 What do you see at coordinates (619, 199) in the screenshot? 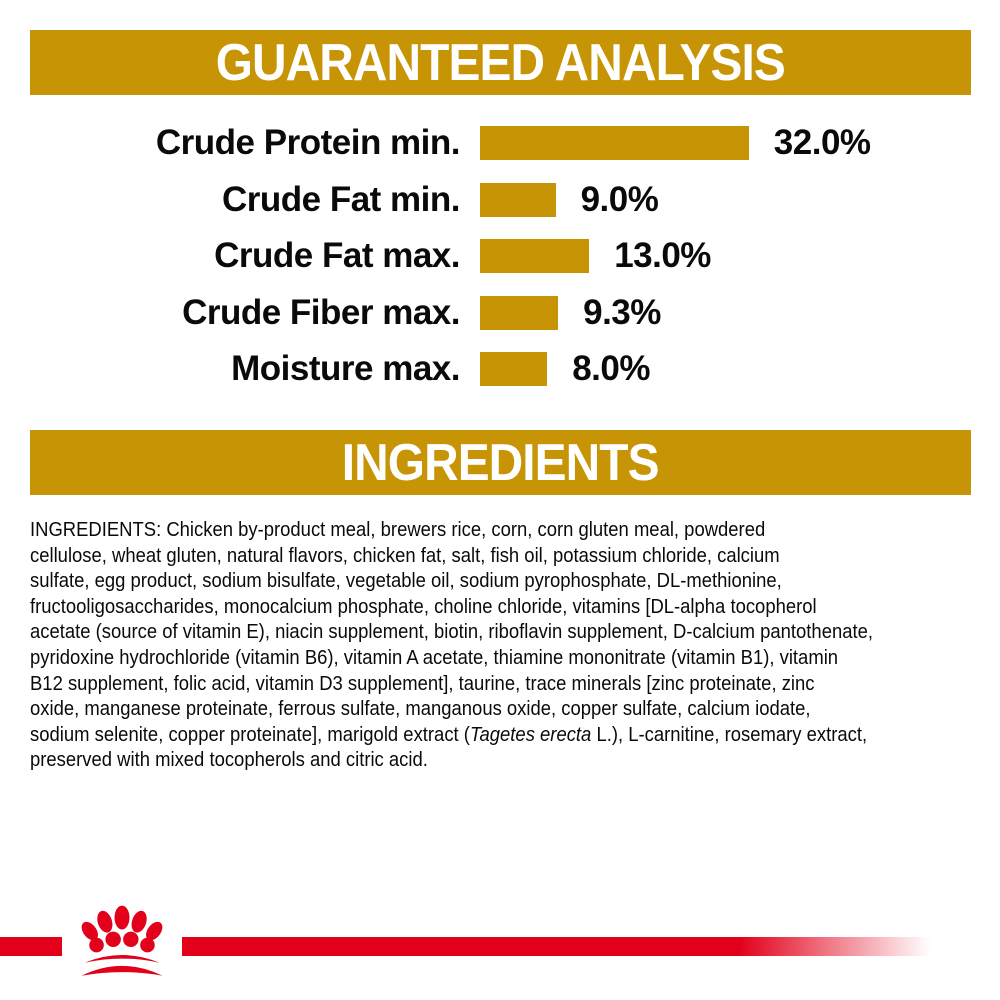
I see `analysis-value: 9.0%` at bounding box center [619, 199].